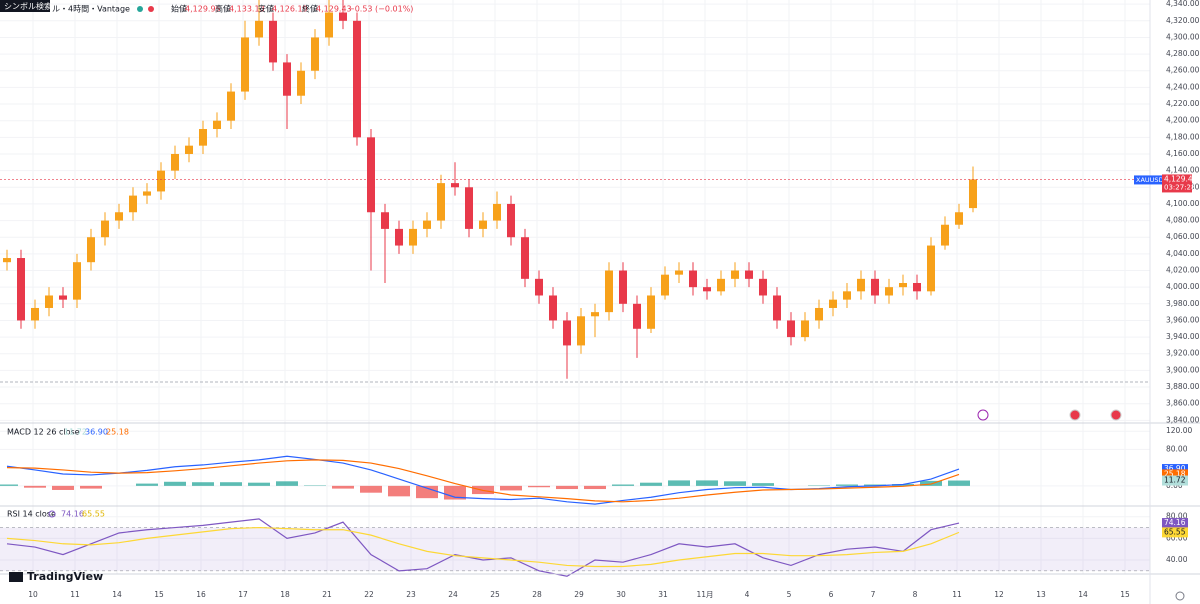 The width and height of the screenshot is (1200, 604). Describe the element at coordinates (25, 6) in the screenshot. I see `tooltip-box` at that location.